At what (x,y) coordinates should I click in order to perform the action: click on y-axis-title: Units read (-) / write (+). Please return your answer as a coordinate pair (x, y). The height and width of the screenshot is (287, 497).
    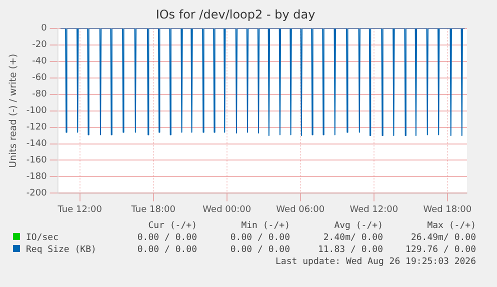
    Looking at the image, I should click on (14, 111).